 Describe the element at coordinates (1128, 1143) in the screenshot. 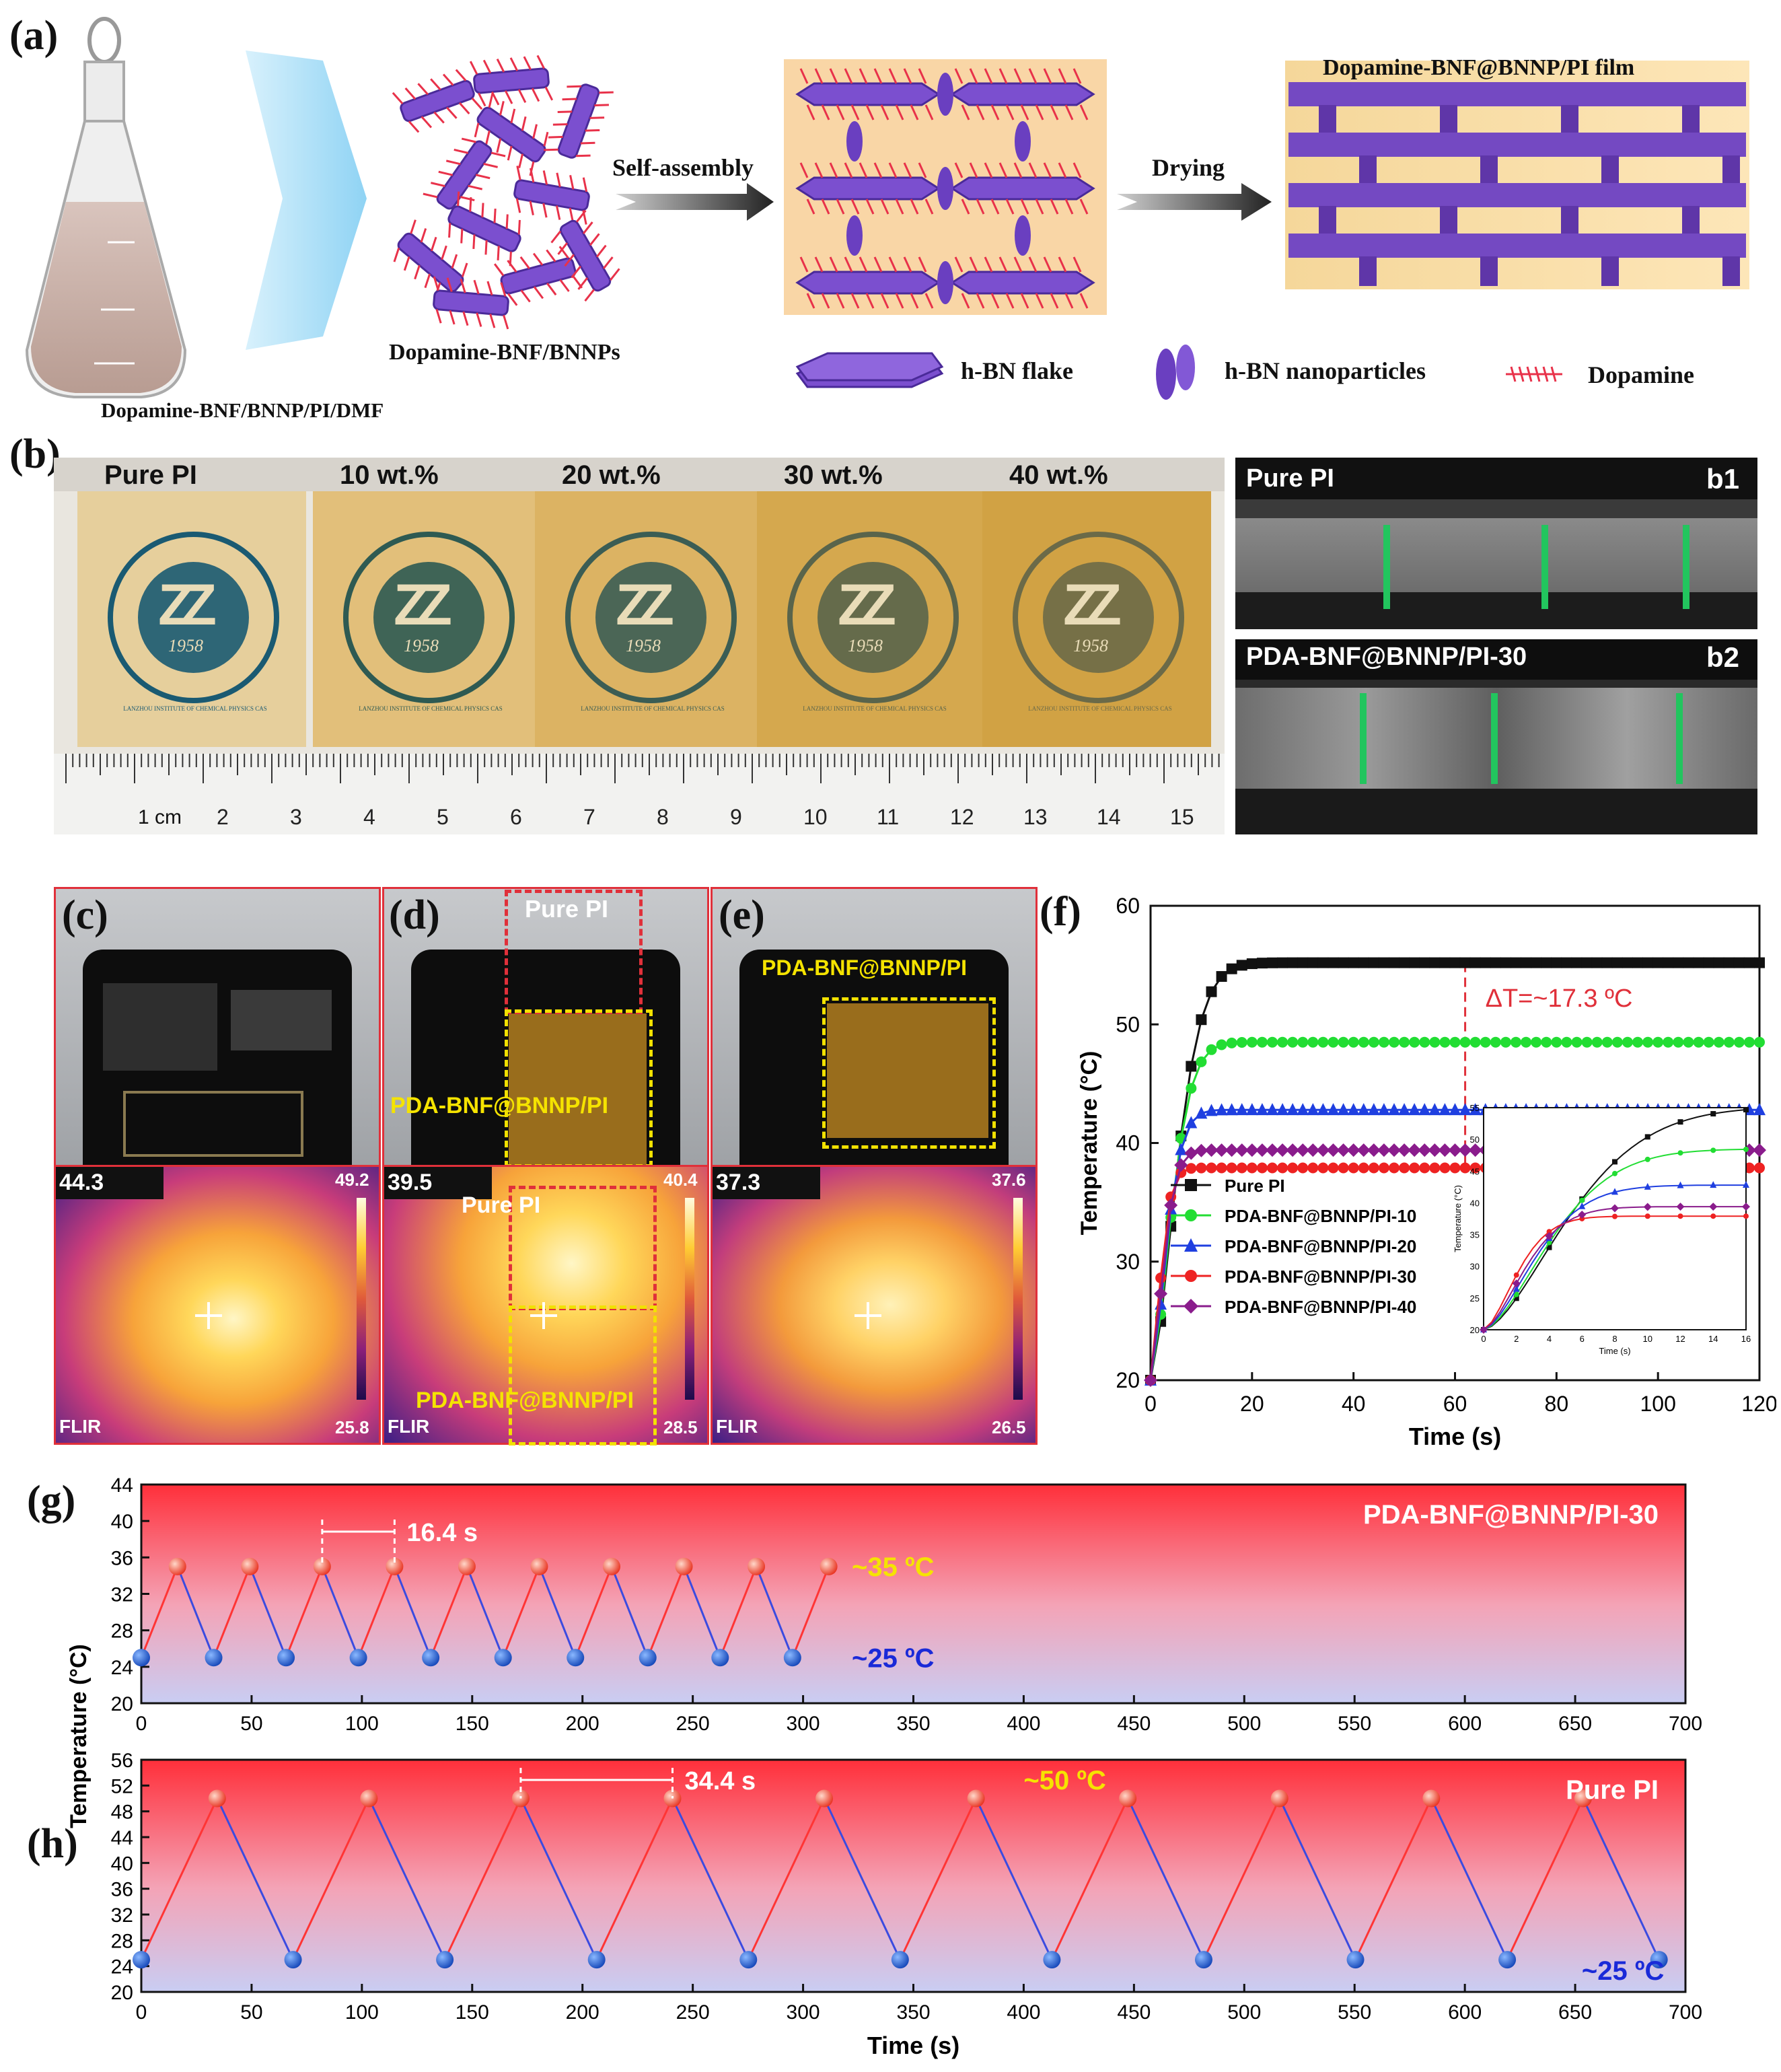

I see `y-tick-label: 40` at that location.